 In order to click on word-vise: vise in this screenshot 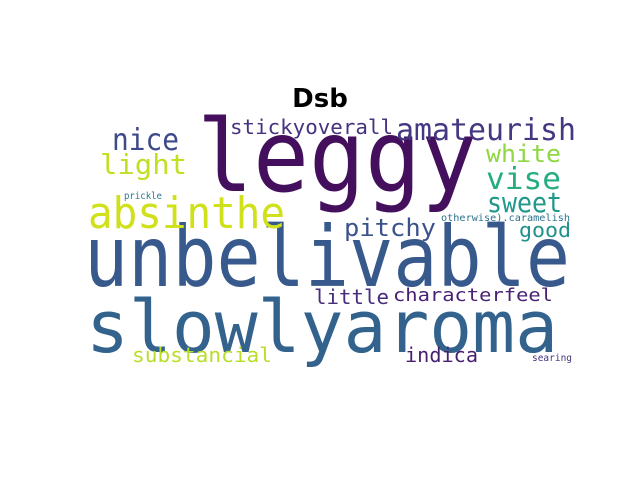, I will do `click(523, 179)`.